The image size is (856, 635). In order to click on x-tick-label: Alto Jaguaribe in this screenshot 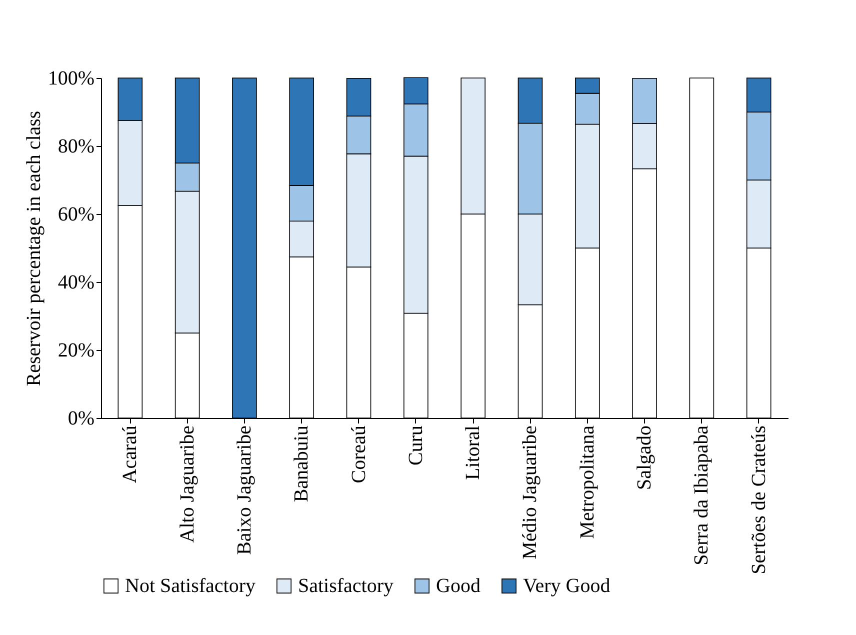, I will do `click(187, 484)`.